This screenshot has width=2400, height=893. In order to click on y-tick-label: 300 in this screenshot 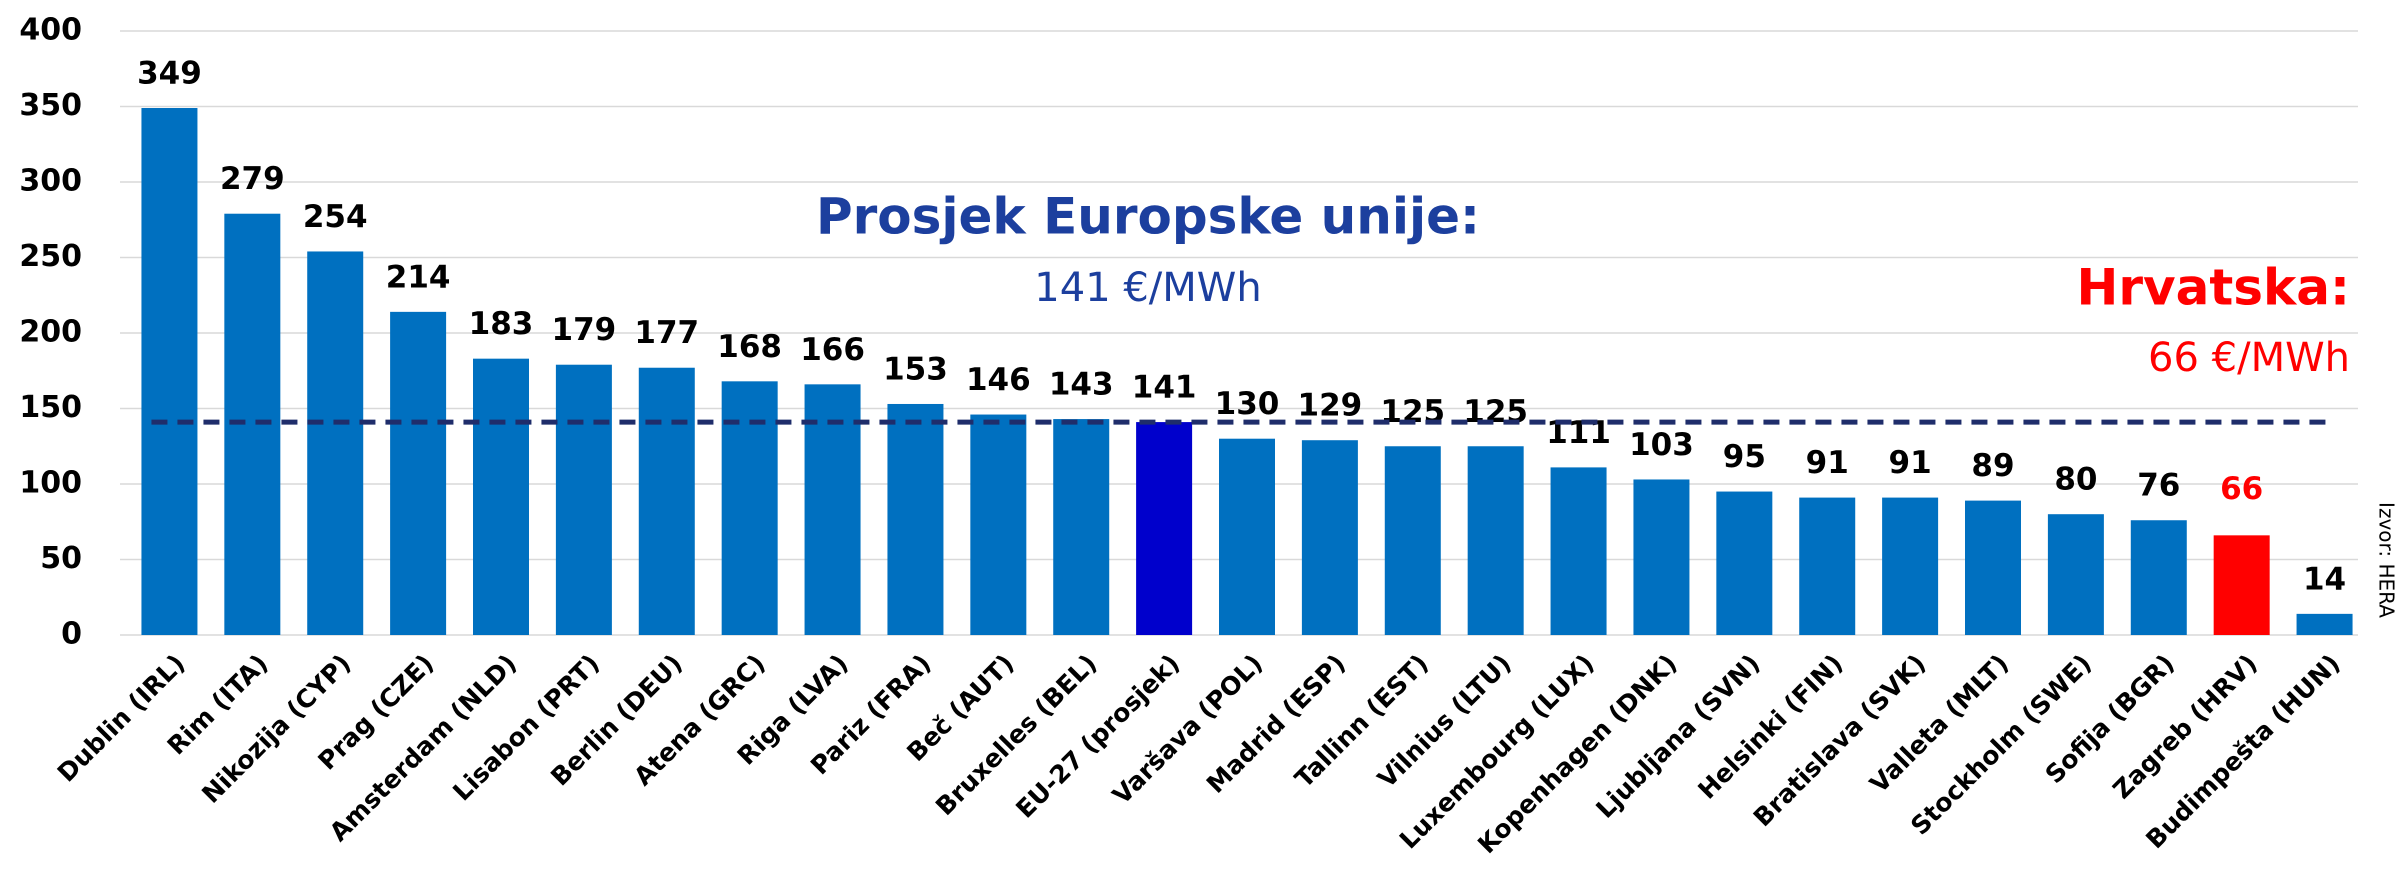, I will do `click(50, 181)`.